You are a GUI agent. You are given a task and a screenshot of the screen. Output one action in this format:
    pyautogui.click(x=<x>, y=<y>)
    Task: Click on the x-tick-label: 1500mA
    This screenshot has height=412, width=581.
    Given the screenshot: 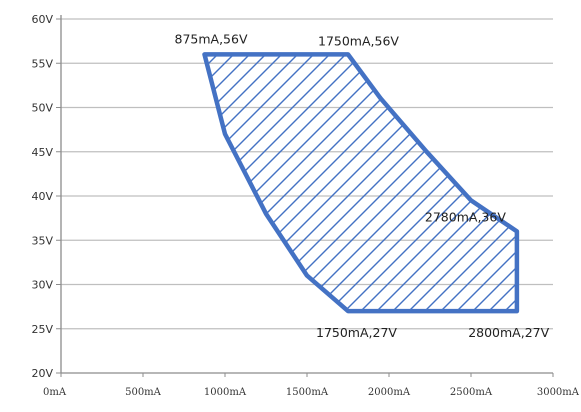 What is the action you would take?
    pyautogui.click(x=307, y=392)
    